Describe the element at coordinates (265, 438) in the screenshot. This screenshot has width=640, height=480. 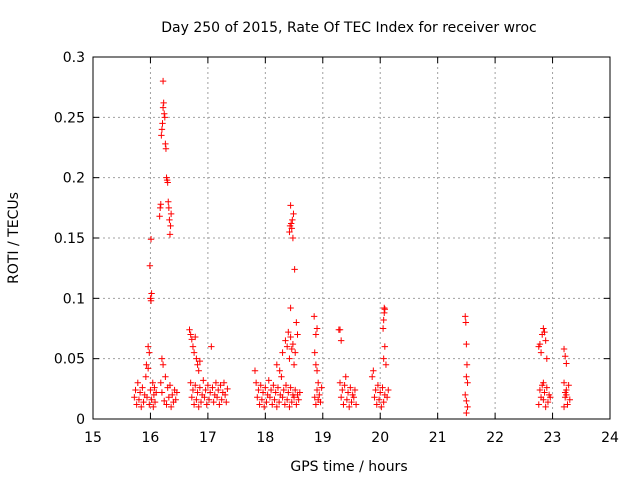
I see `x-tick-label: 18` at that location.